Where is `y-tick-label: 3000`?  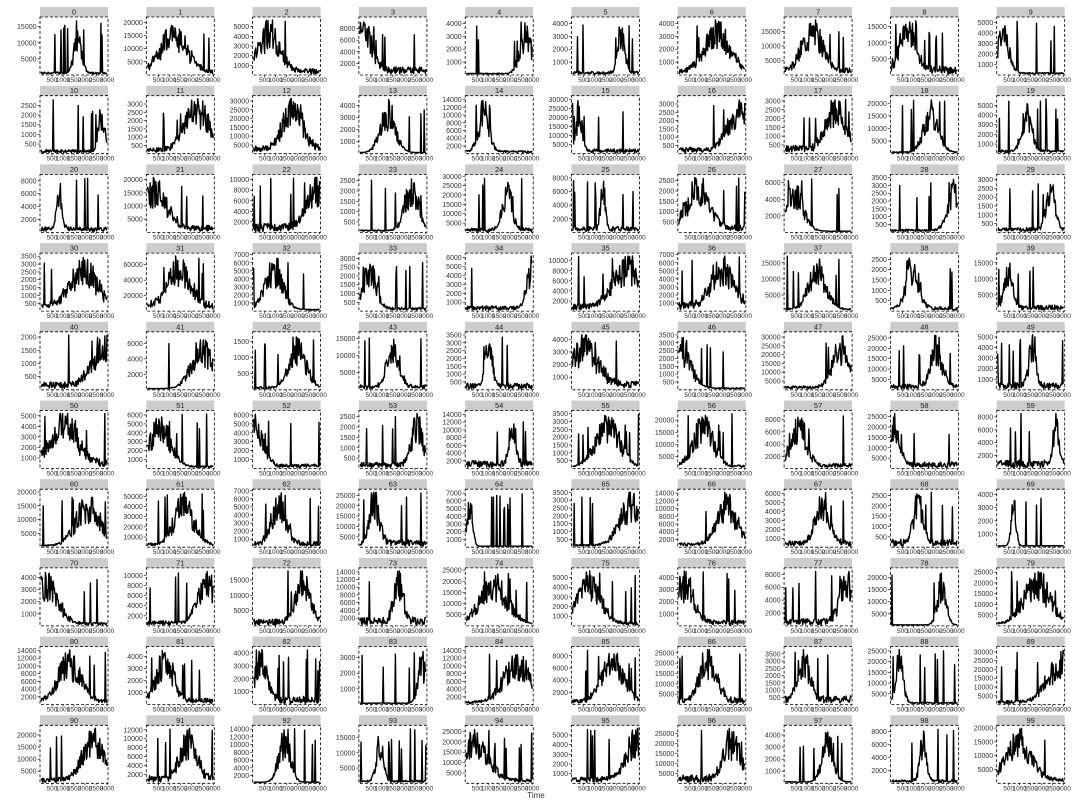 y-tick-label: 3000 is located at coordinates (29, 265).